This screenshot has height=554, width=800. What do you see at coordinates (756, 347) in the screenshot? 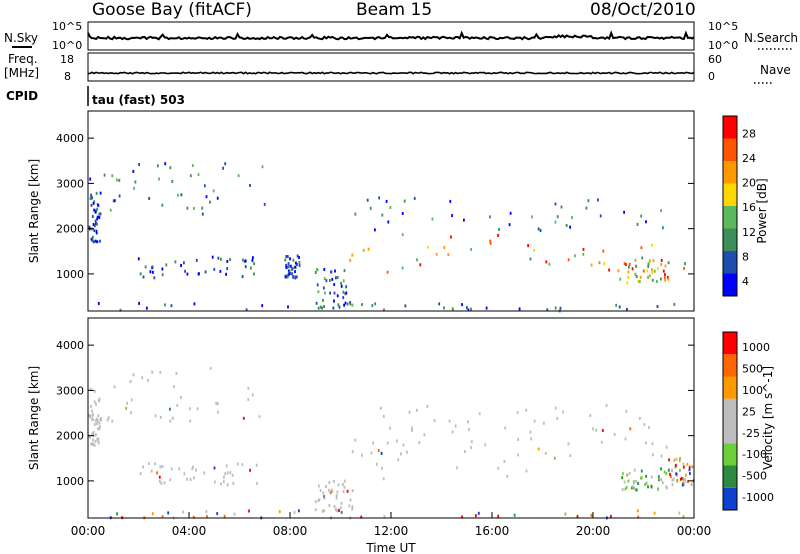
I see `velocity-colorbar-tick-0: 1000` at bounding box center [756, 347].